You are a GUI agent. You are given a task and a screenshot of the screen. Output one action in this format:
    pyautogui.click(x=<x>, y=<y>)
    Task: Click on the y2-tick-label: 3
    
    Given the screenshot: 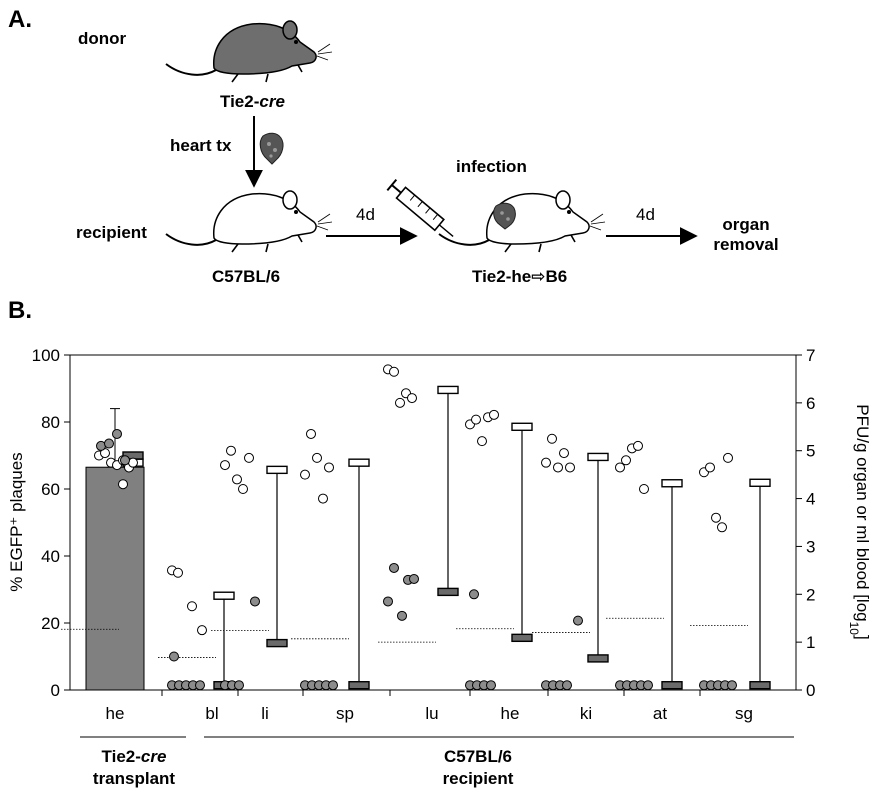 What is the action you would take?
    pyautogui.click(x=810, y=546)
    